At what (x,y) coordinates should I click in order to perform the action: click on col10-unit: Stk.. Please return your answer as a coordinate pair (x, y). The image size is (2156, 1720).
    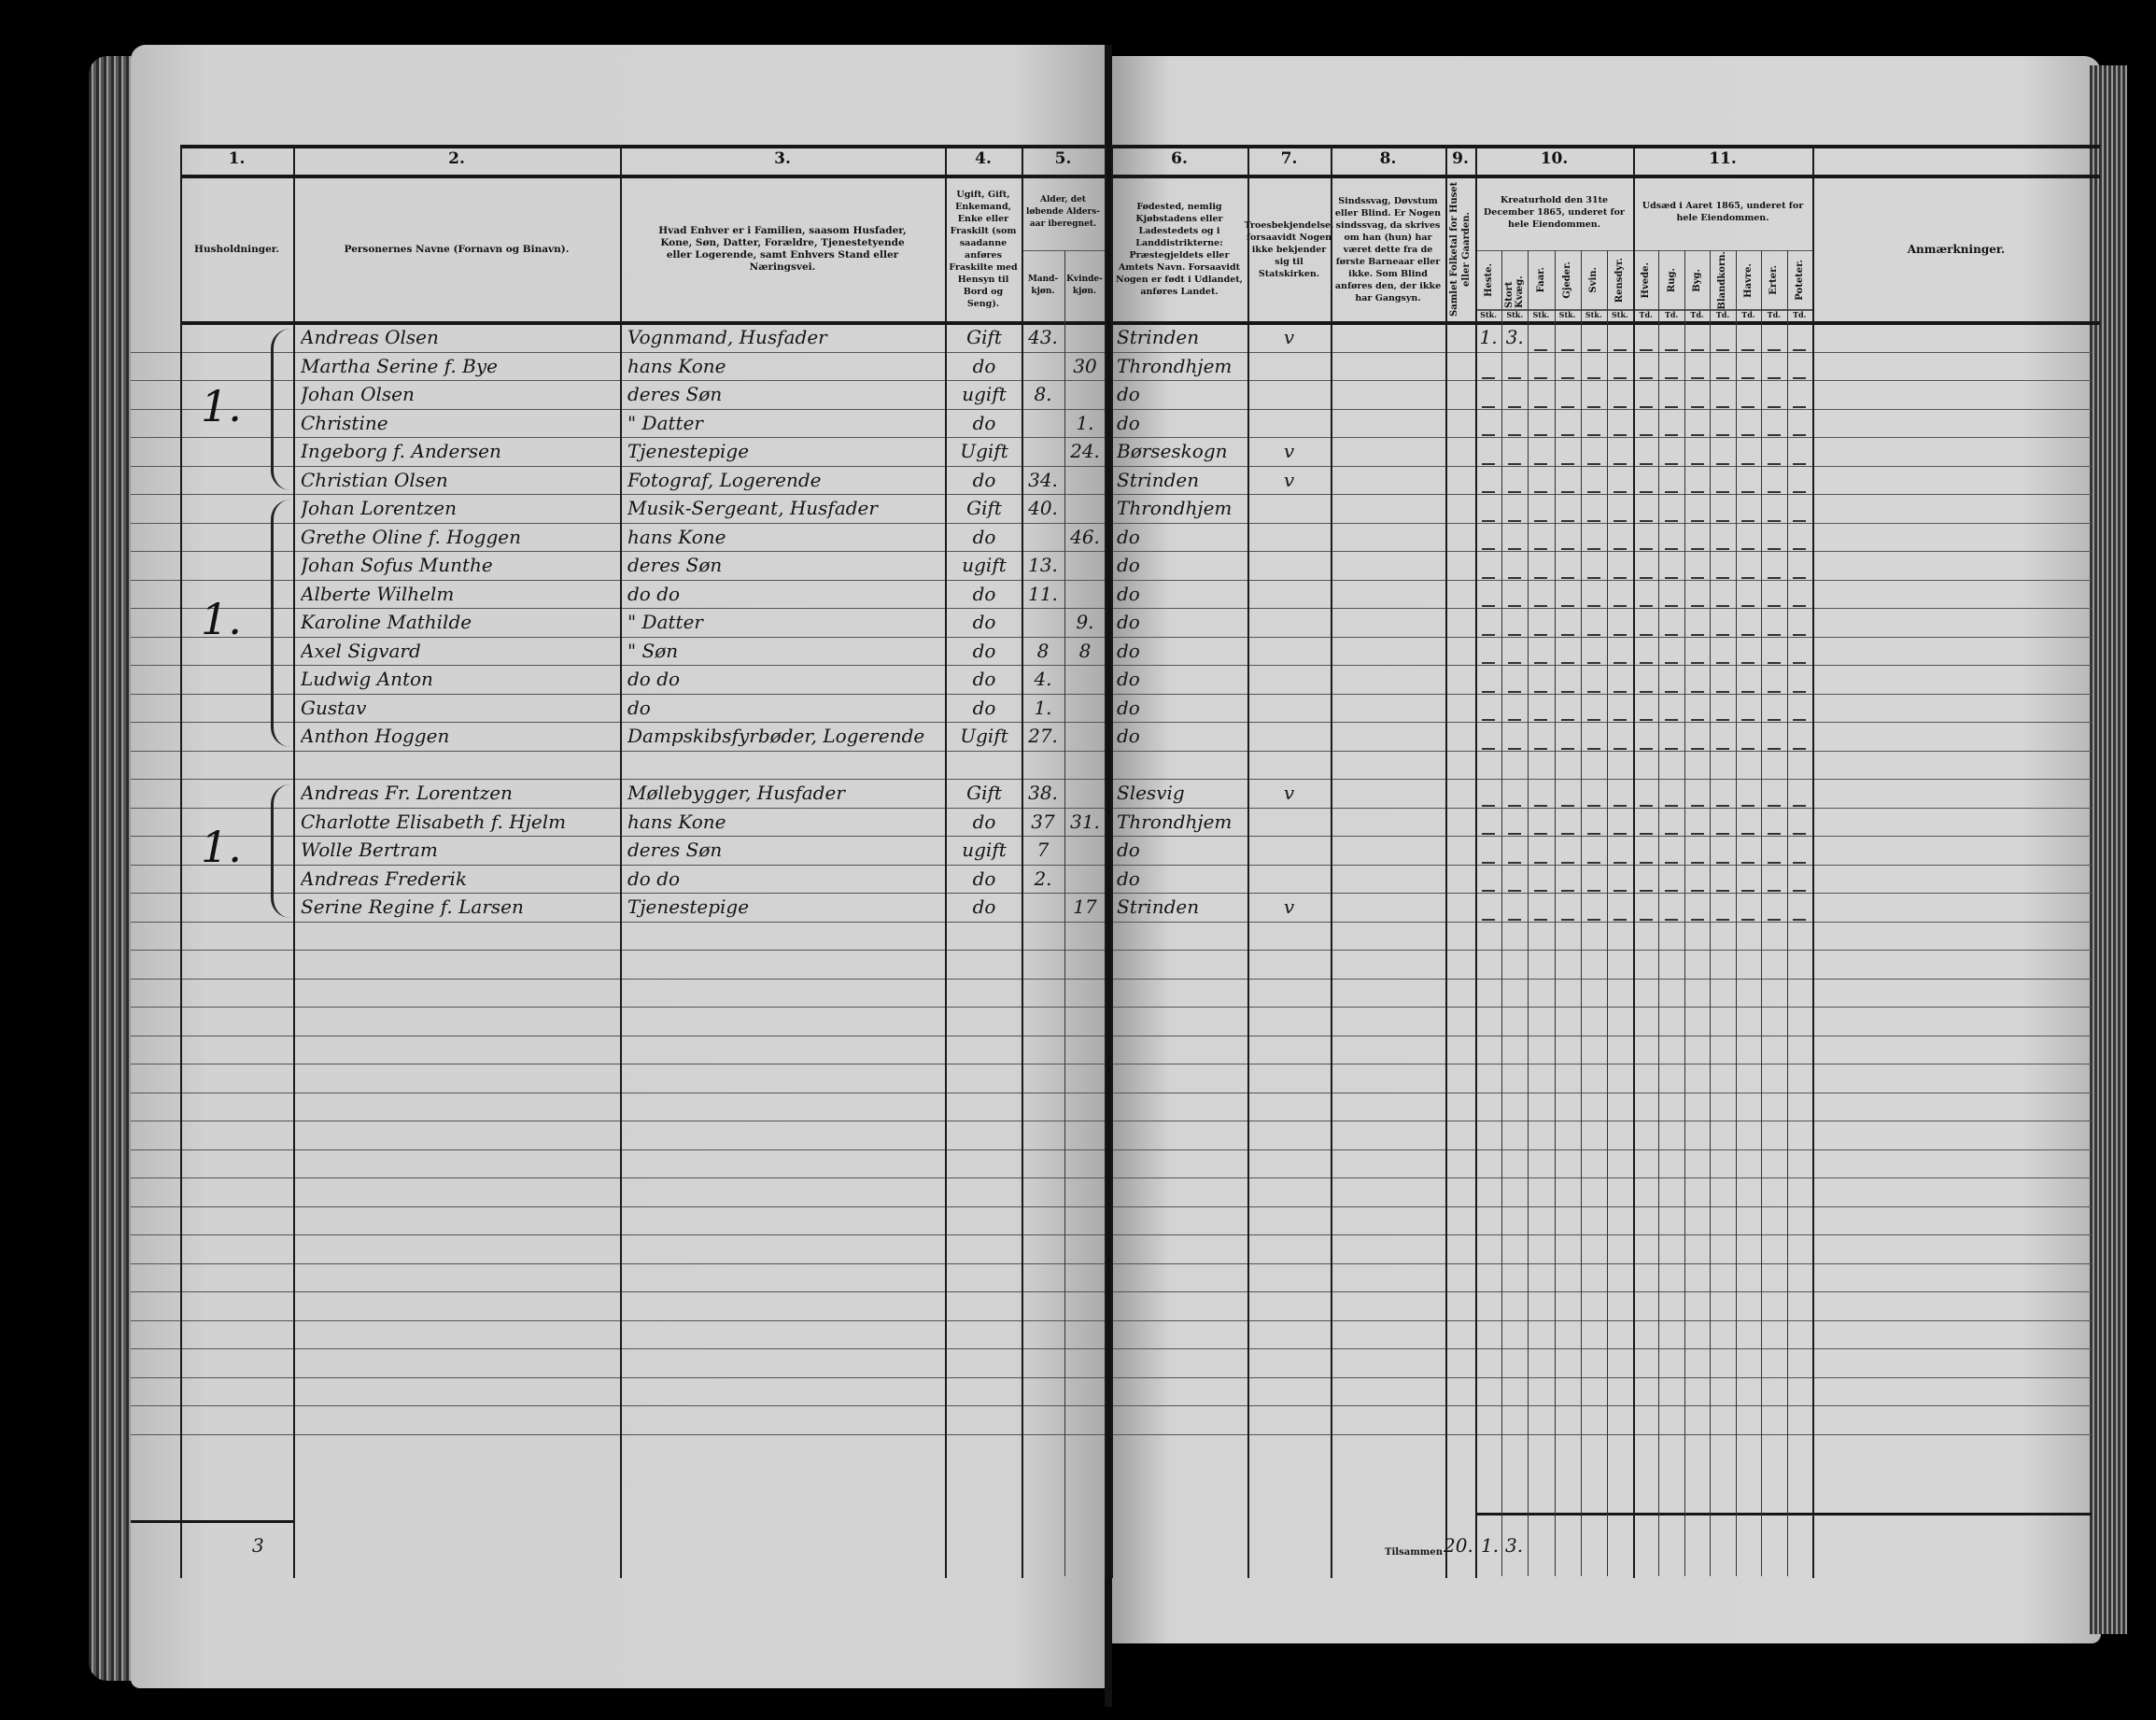
    Looking at the image, I should click on (1593, 314).